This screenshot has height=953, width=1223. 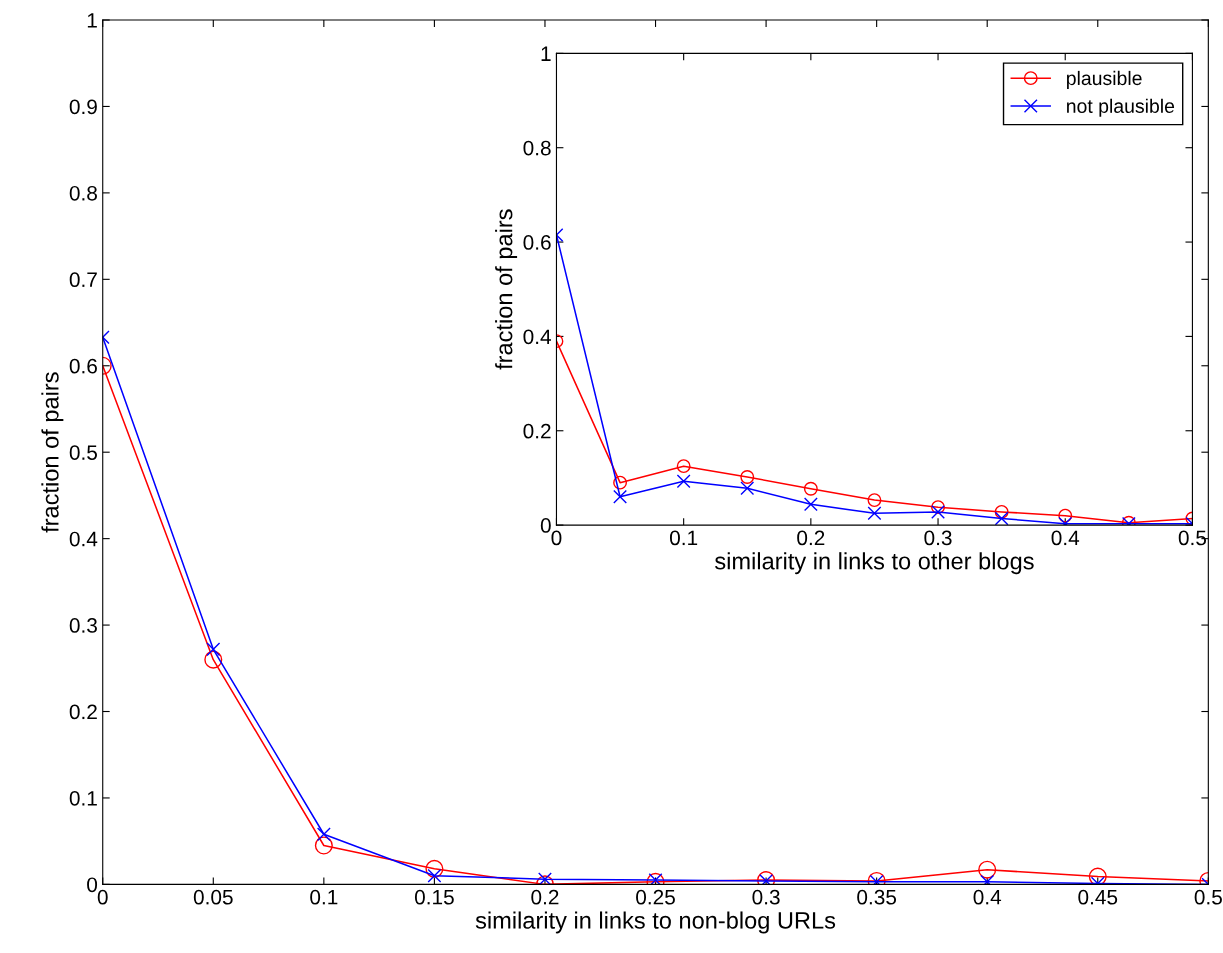 What do you see at coordinates (83, 625) in the screenshot?
I see `y-tick-label: 0.3` at bounding box center [83, 625].